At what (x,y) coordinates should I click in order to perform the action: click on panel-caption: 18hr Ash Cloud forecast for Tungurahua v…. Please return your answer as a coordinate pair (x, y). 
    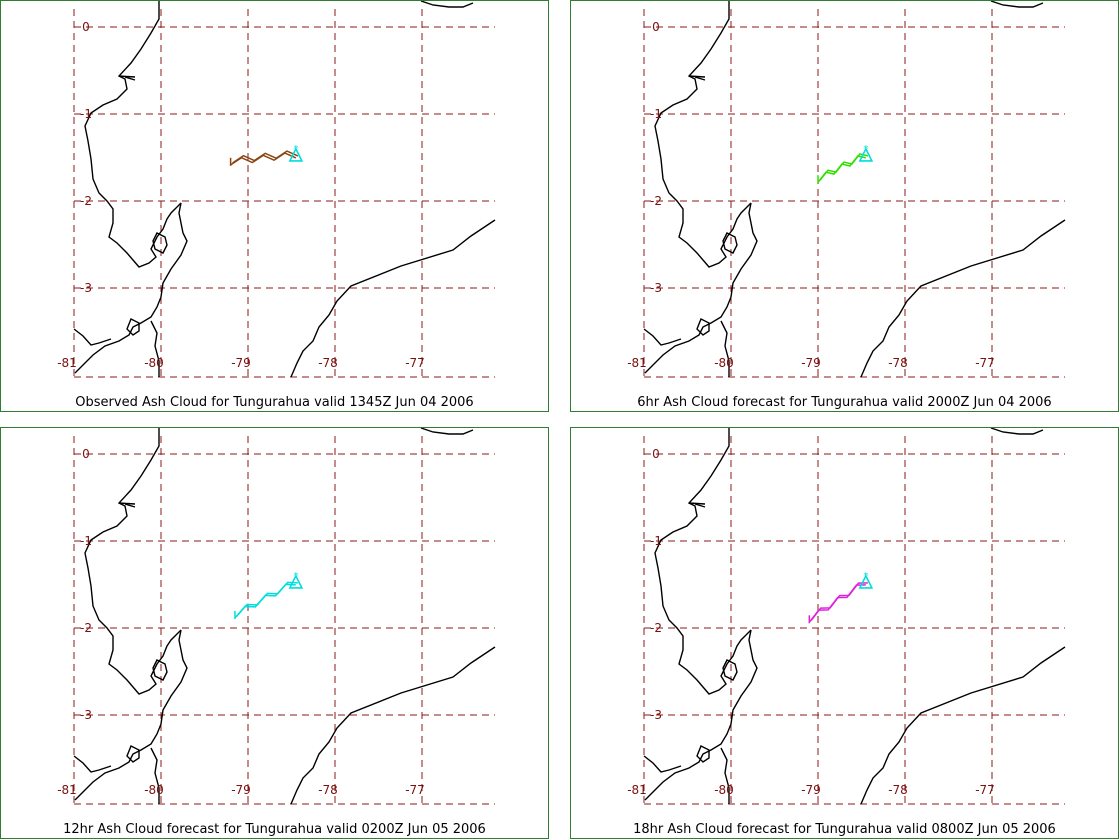
    Looking at the image, I should click on (844, 829).